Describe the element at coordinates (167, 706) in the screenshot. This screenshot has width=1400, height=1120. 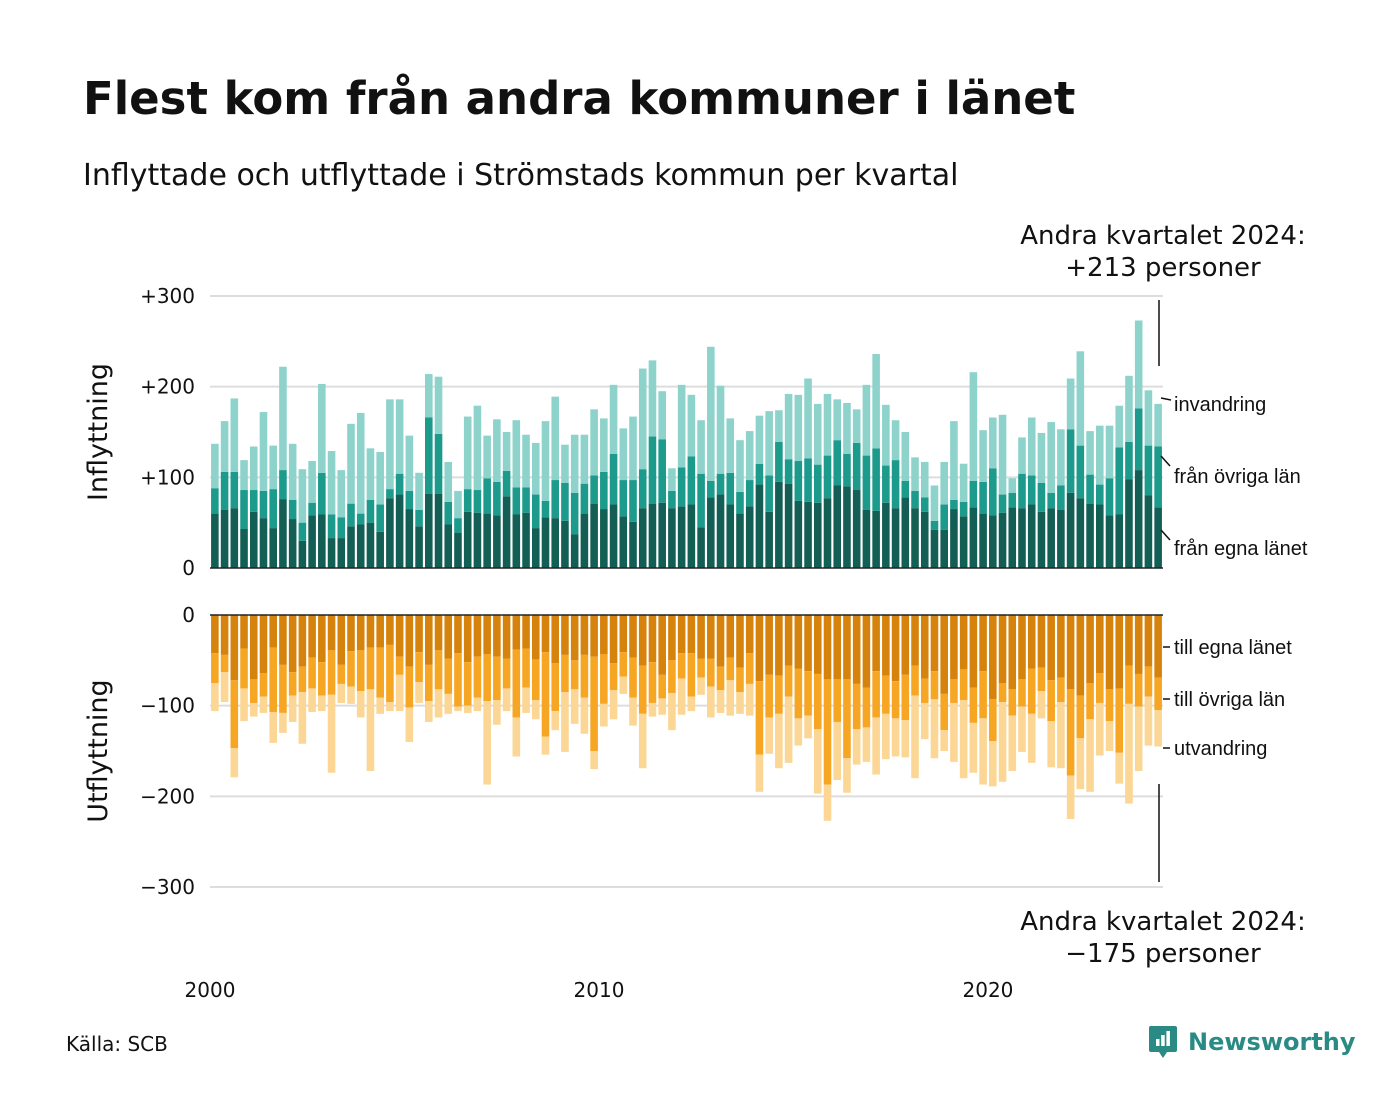
I see `y-tick-label: −100` at that location.